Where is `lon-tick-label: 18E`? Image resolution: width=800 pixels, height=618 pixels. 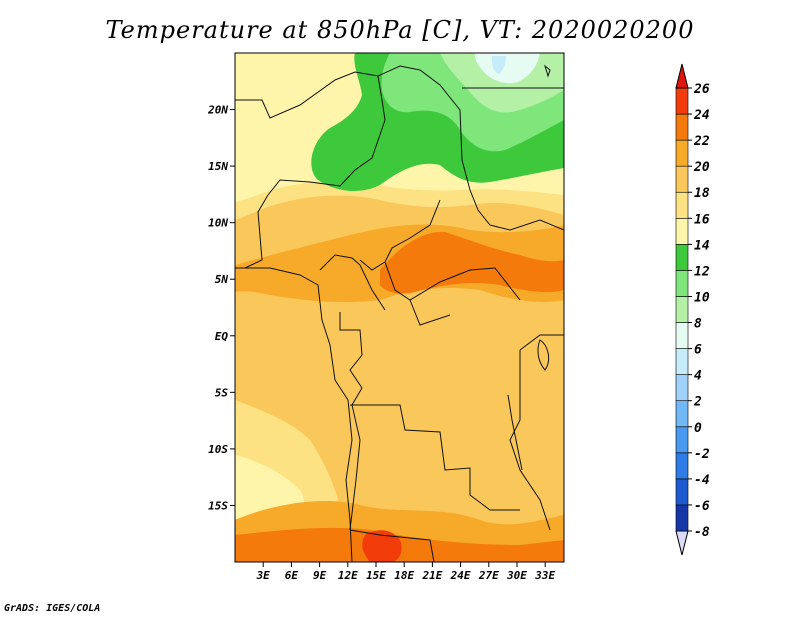
lon-tick-label: 18E is located at coordinates (404, 575).